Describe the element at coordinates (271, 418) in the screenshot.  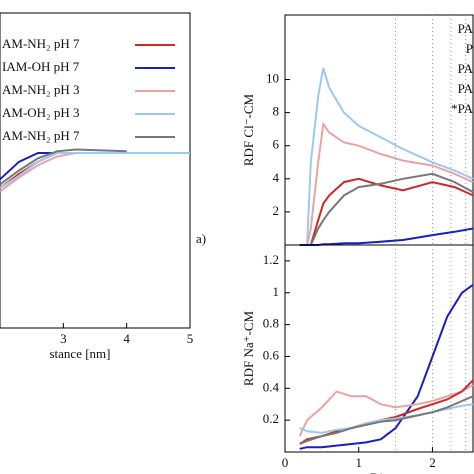
I see `y-tick-label: 0.2` at that location.